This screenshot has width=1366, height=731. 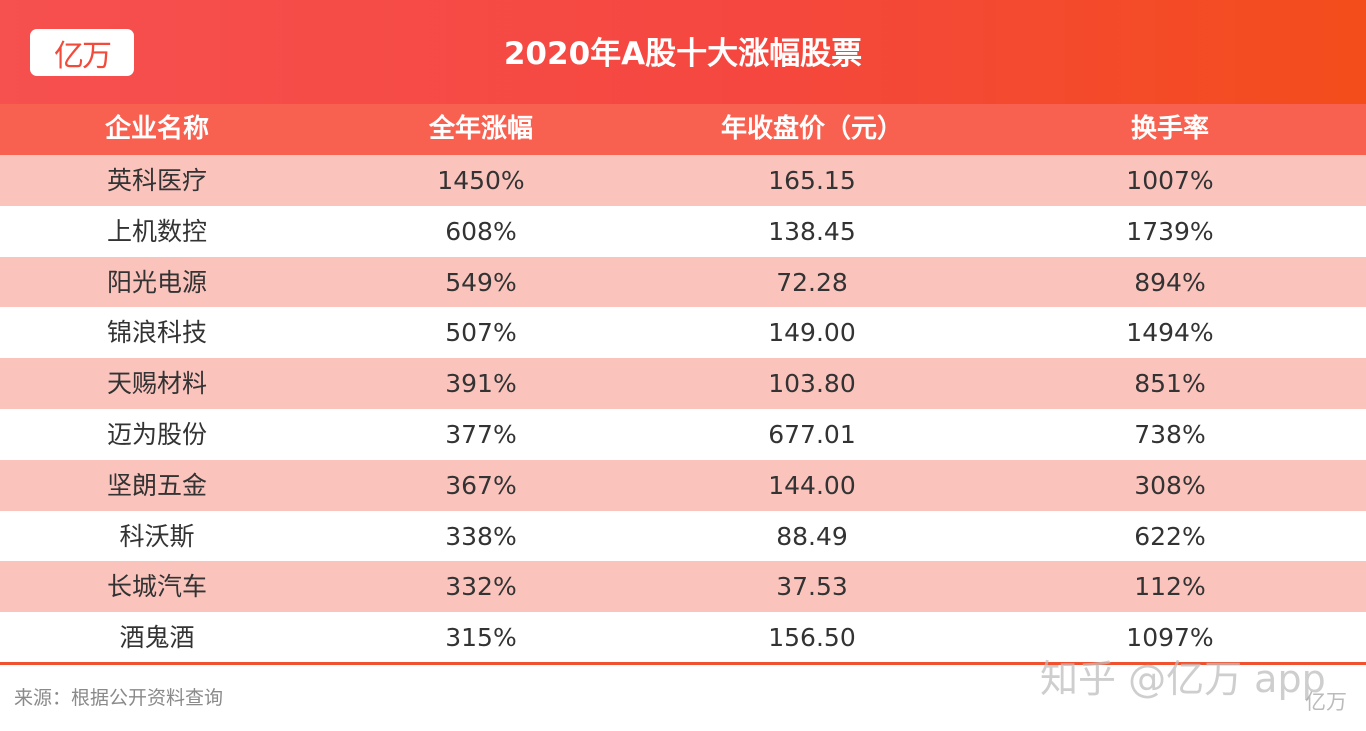 What do you see at coordinates (1170, 638) in the screenshot?
I see `turnover-cell: 1097%` at bounding box center [1170, 638].